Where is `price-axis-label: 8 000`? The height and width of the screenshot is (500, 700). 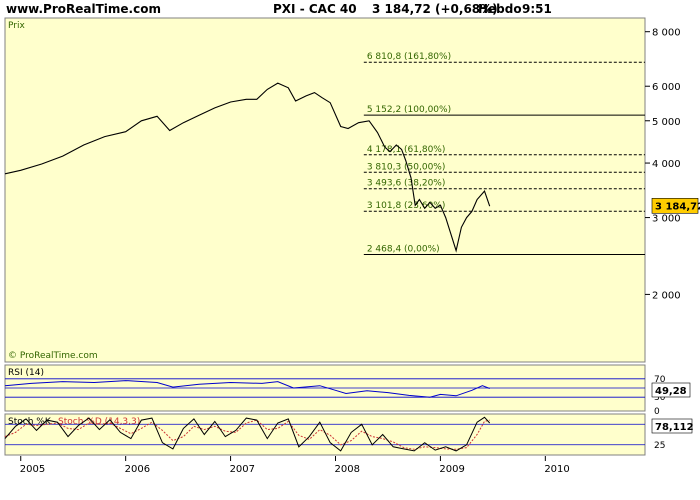
price-axis-label: 8 000 is located at coordinates (666, 33).